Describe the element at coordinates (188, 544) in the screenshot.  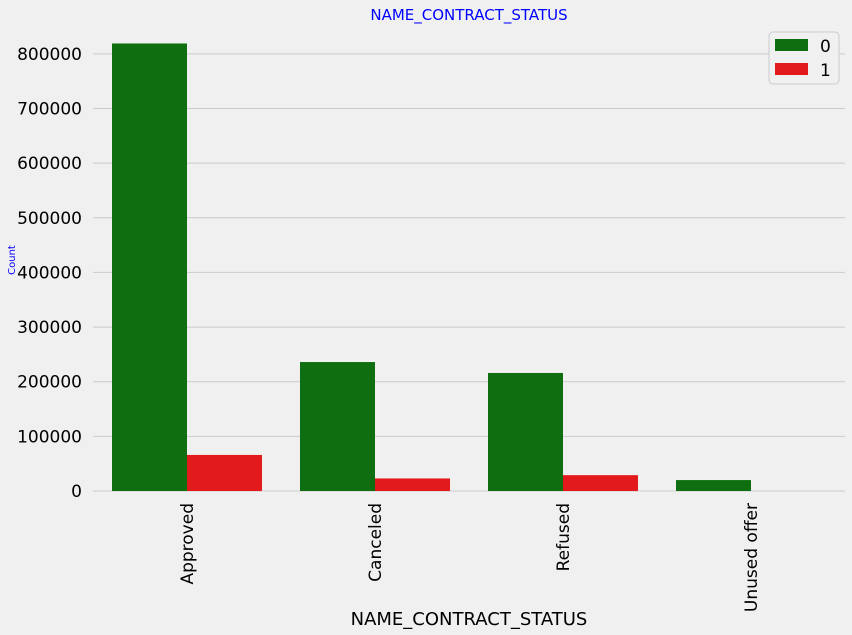
I see `x-tick-label: Approved` at that location.